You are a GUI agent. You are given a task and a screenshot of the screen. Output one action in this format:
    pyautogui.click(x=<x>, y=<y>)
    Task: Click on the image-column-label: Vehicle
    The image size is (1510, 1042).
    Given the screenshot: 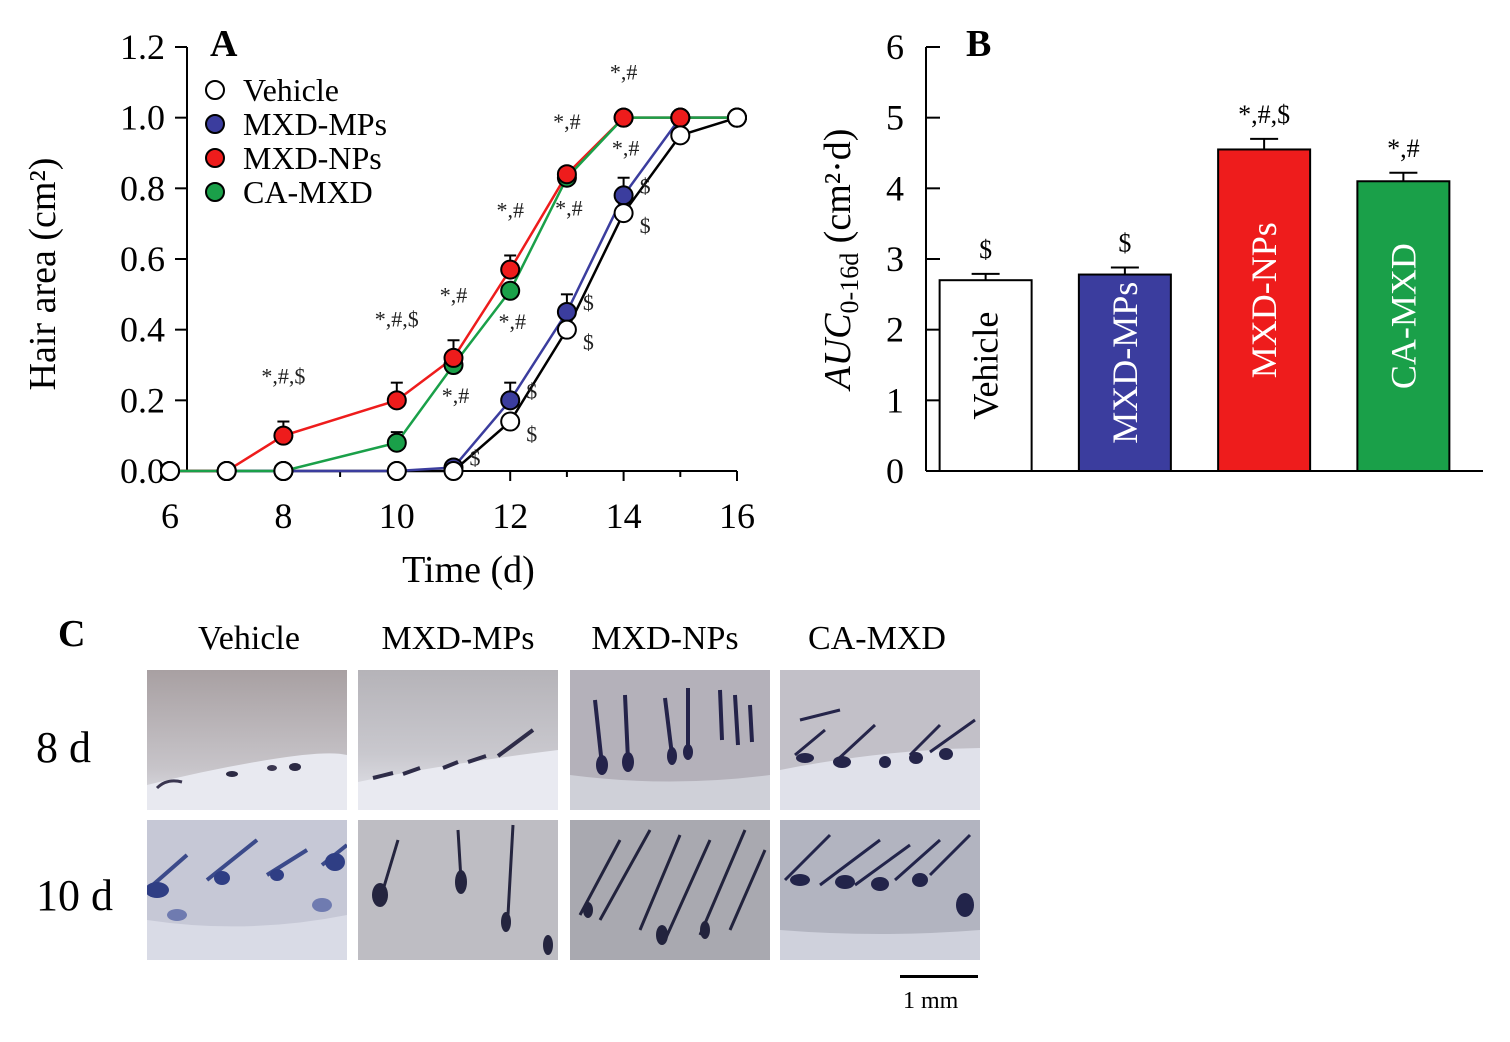 What is the action you would take?
    pyautogui.click(x=249, y=638)
    